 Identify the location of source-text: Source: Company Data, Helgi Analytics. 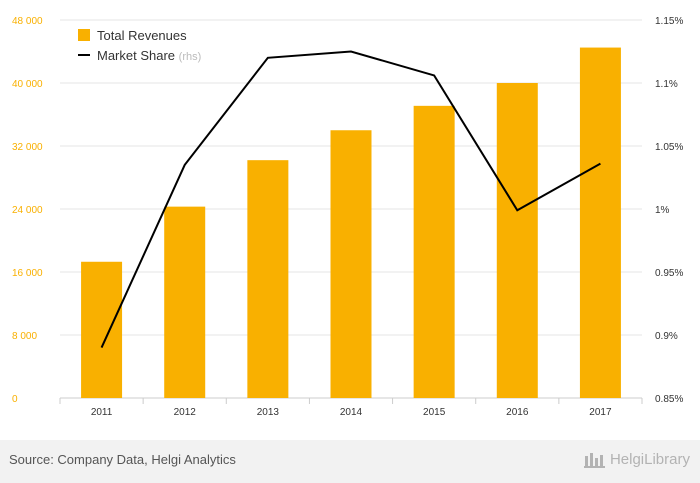
(122, 459).